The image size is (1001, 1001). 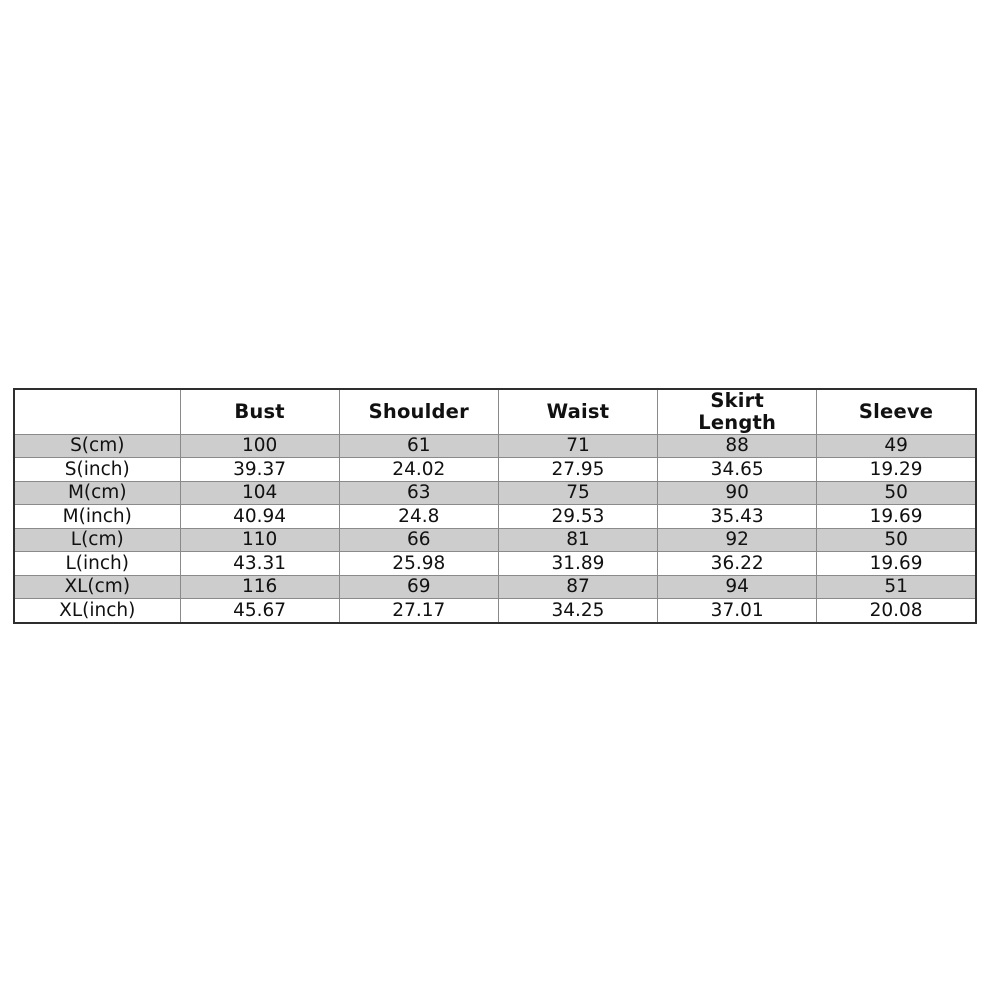 I want to click on cell-skirt-length: 92, so click(x=737, y=540).